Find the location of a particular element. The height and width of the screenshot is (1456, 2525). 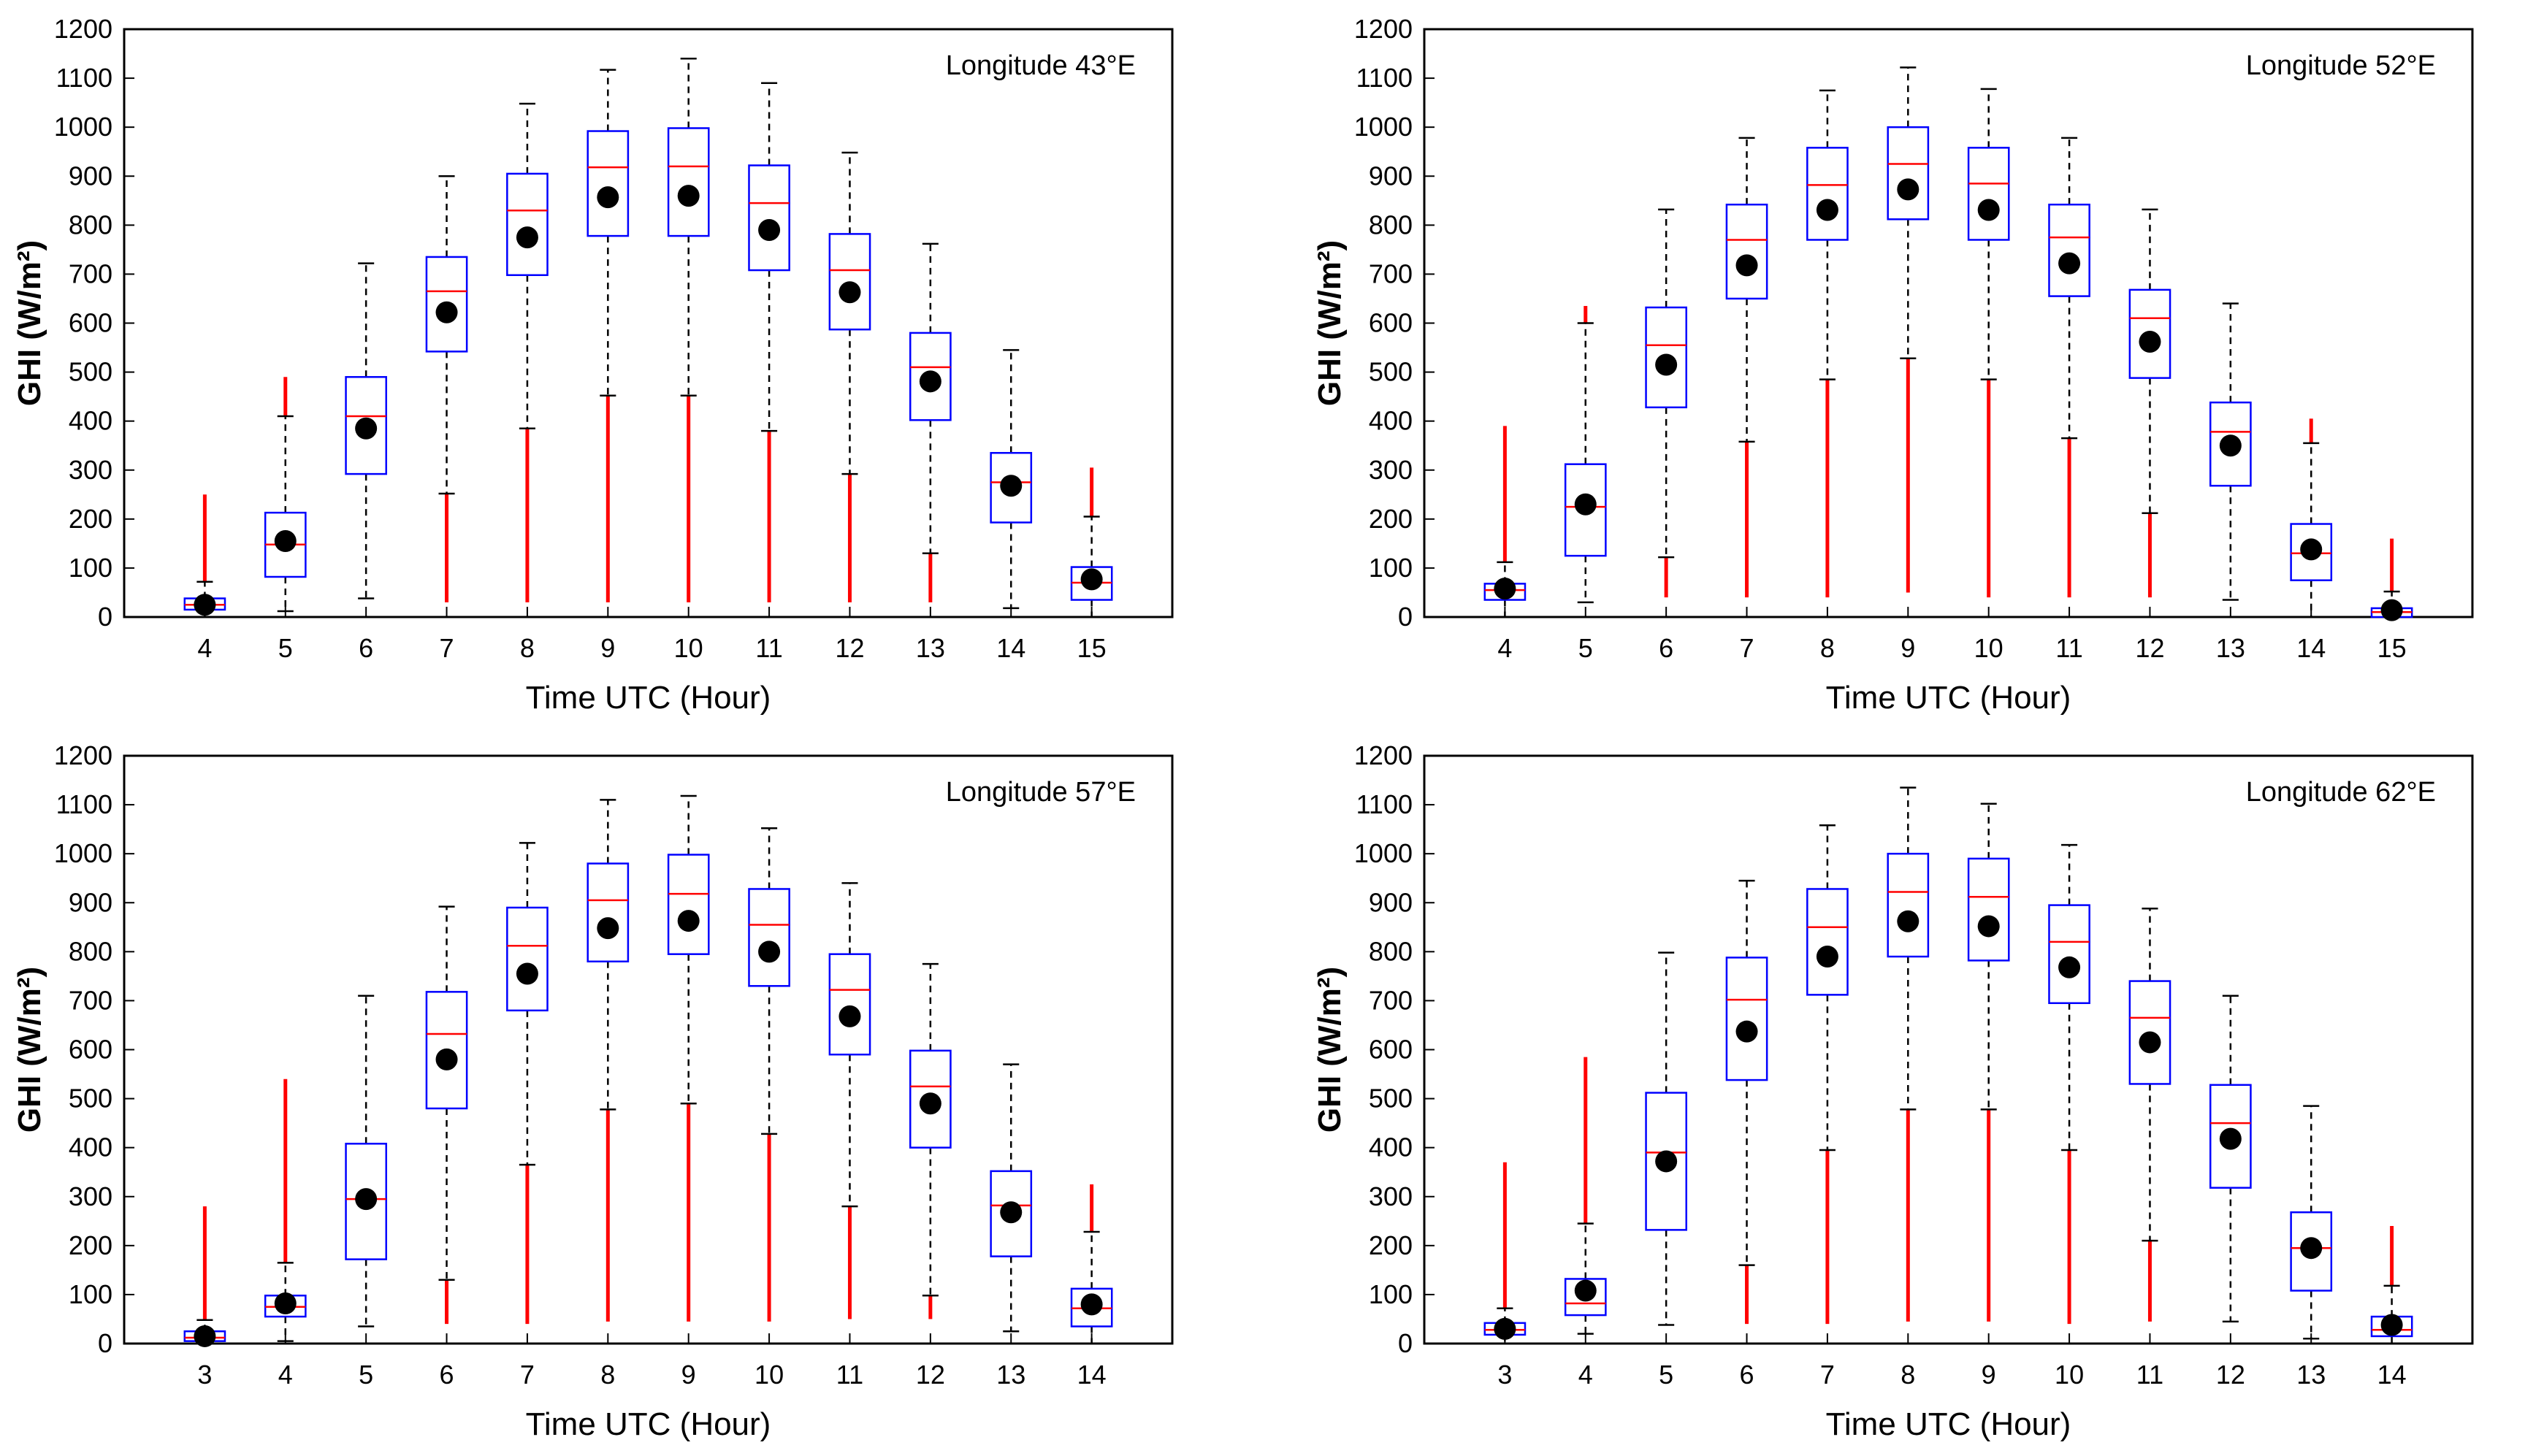

panel-title: Longitude 52°E is located at coordinates (2341, 65).